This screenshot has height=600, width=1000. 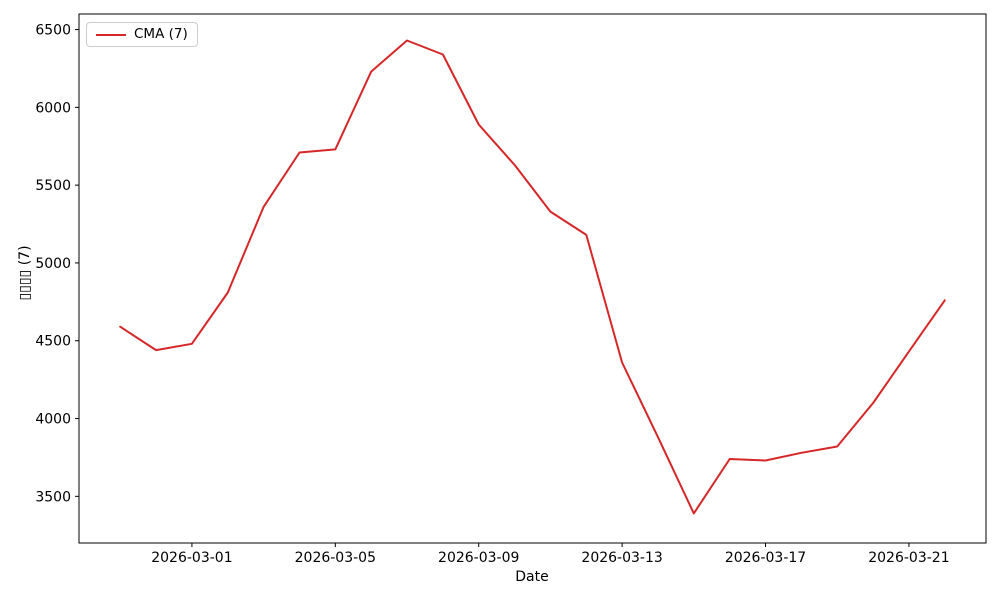 I want to click on legend: CMA (7), so click(x=142, y=34).